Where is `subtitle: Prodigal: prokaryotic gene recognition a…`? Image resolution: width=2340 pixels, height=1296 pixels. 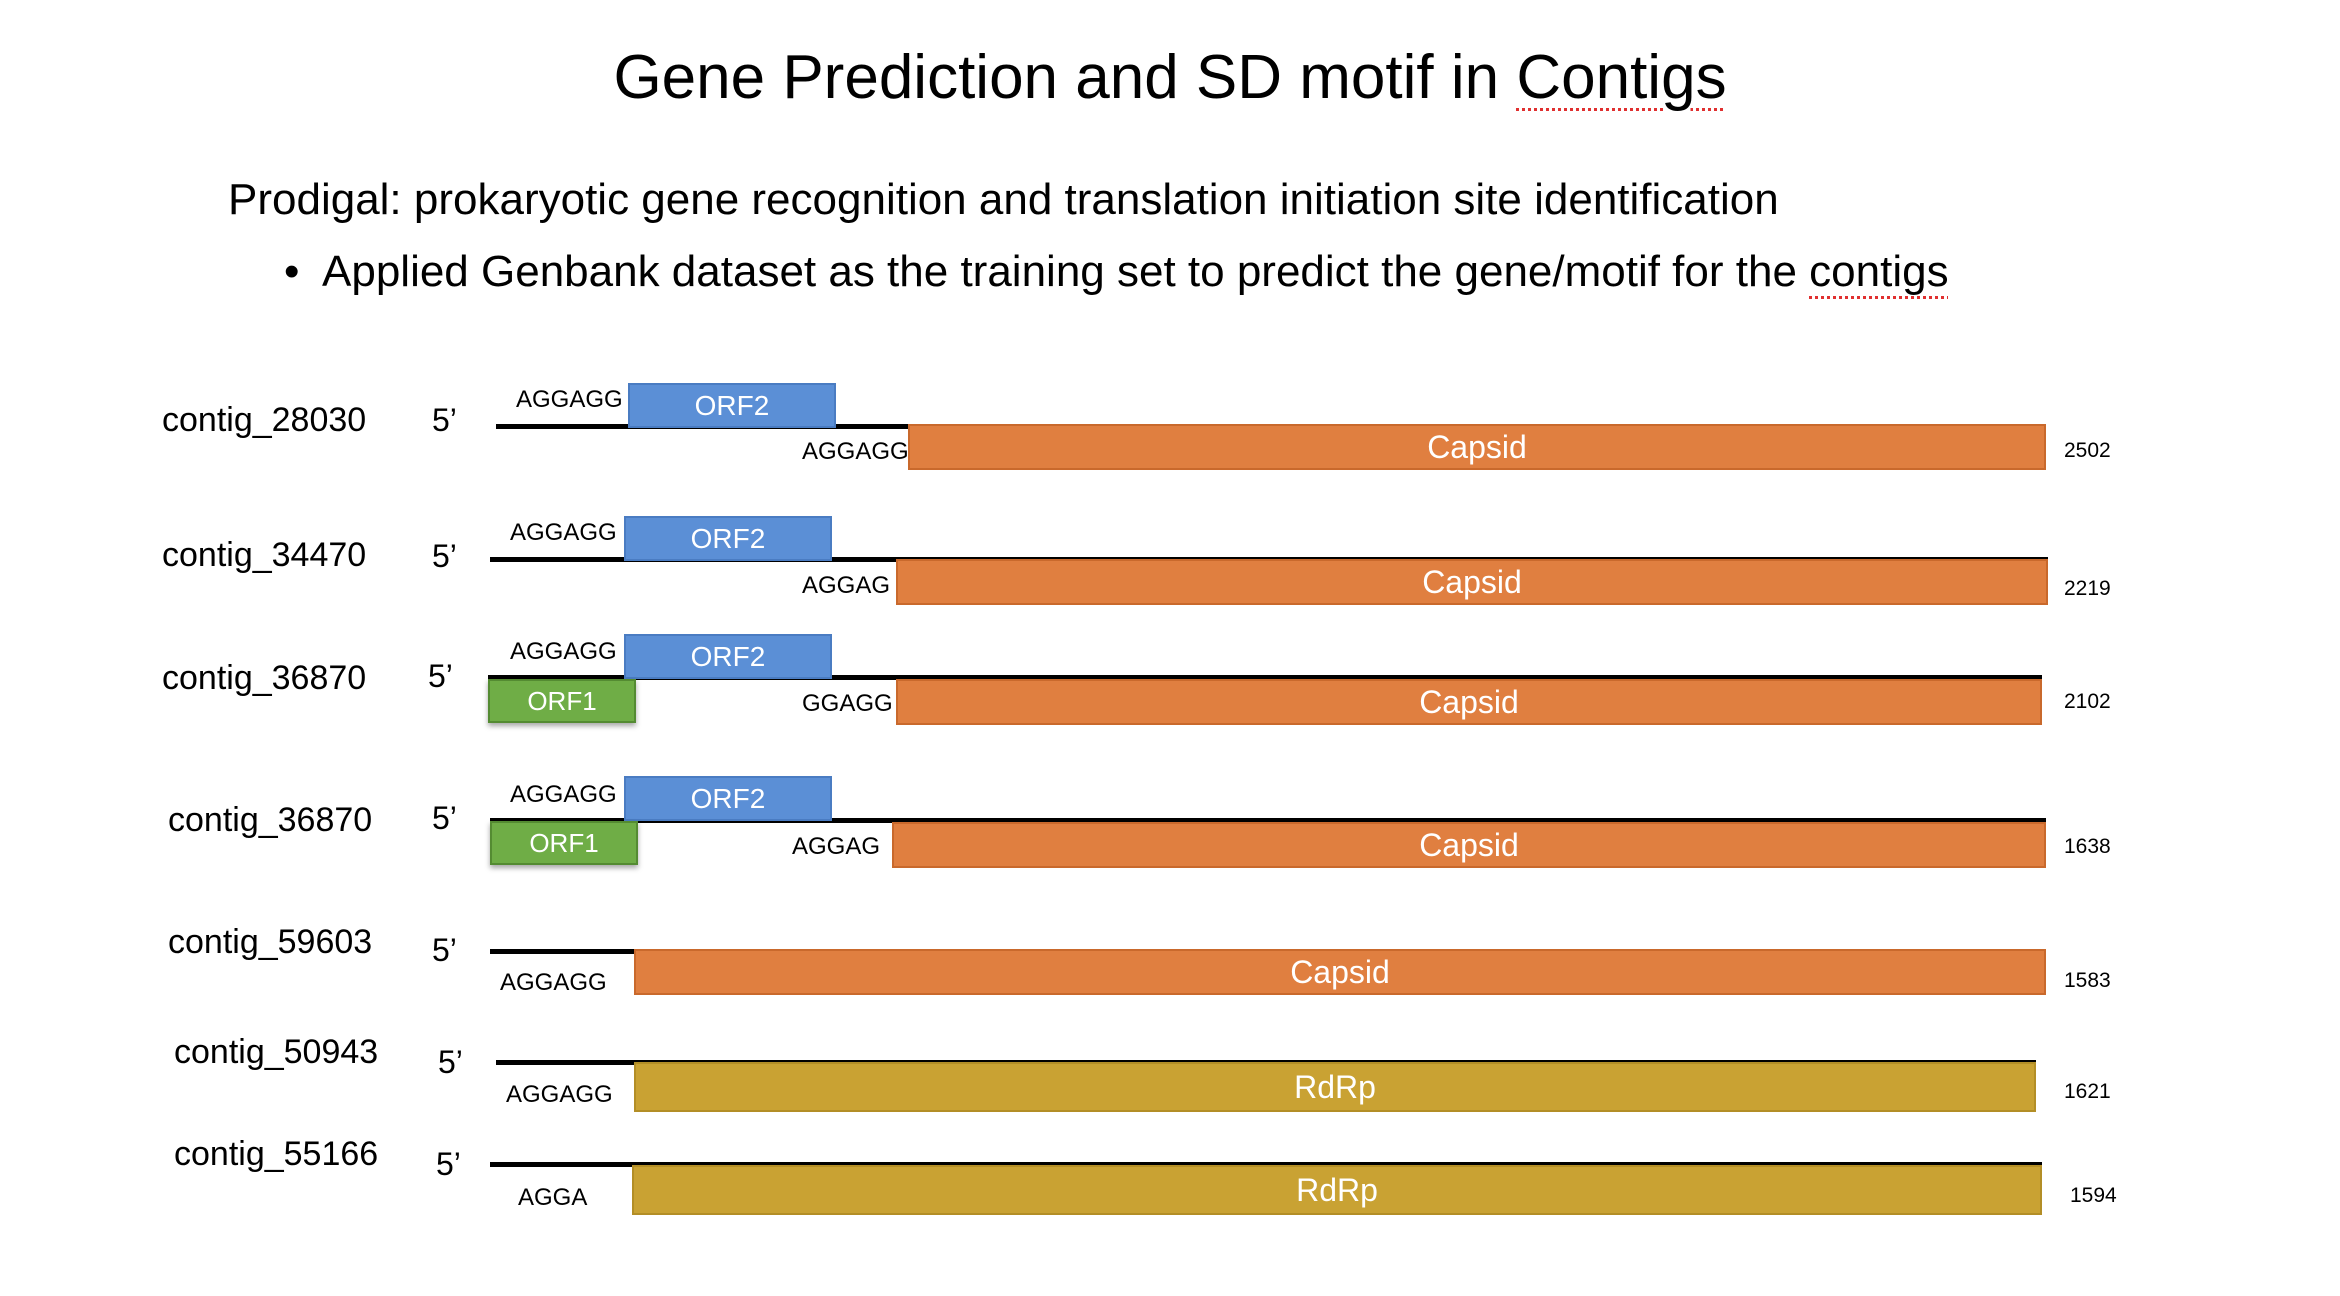
subtitle: Prodigal: prokaryotic gene recognition a… is located at coordinates (1003, 199).